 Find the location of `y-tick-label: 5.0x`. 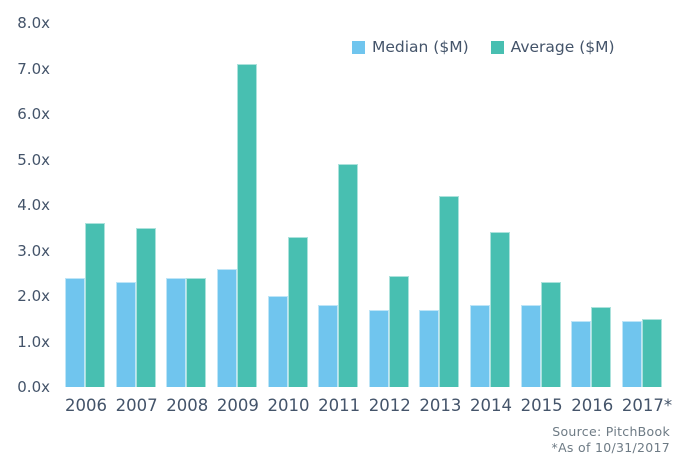

y-tick-label: 5.0x is located at coordinates (33, 159).